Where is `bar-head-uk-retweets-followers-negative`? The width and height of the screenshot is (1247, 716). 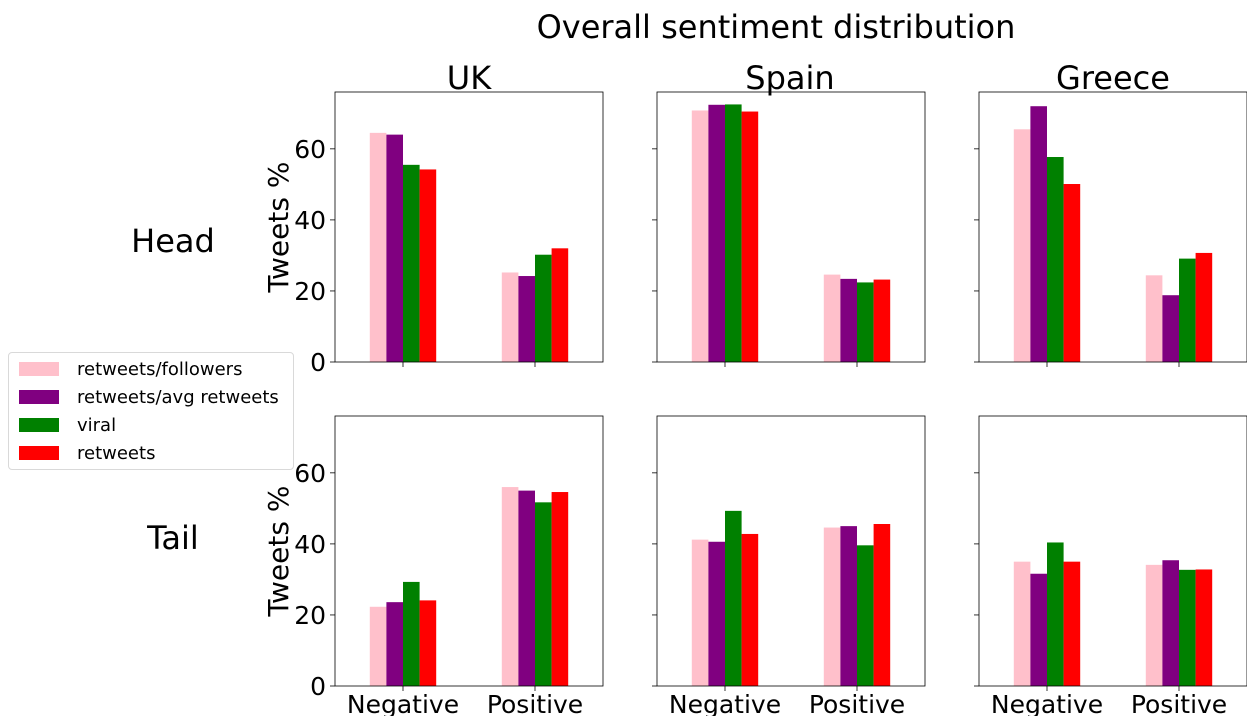 bar-head-uk-retweets-followers-negative is located at coordinates (378, 247).